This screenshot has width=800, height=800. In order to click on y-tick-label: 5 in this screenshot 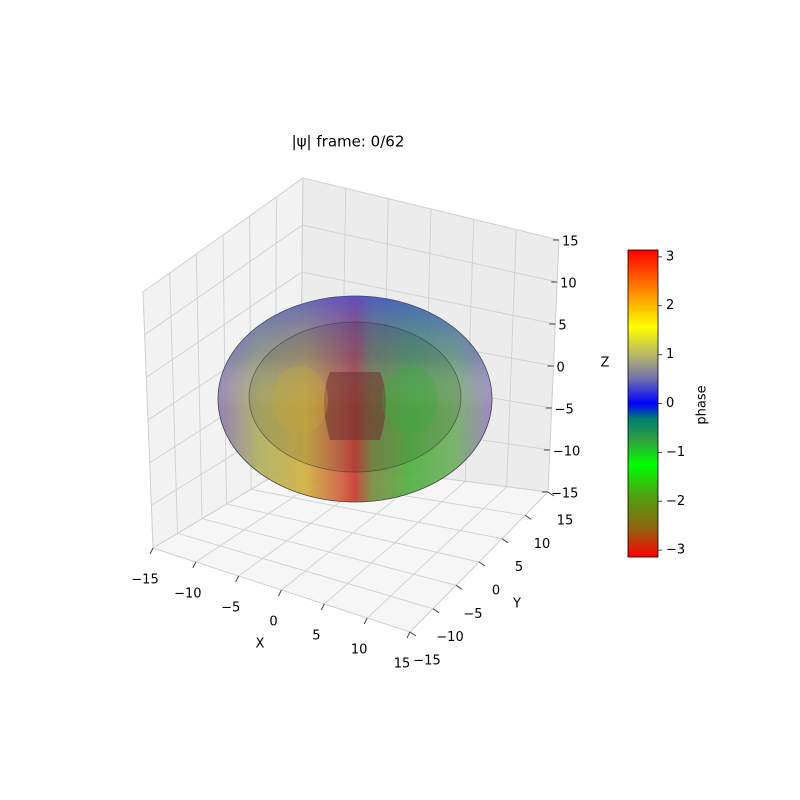, I will do `click(519, 567)`.